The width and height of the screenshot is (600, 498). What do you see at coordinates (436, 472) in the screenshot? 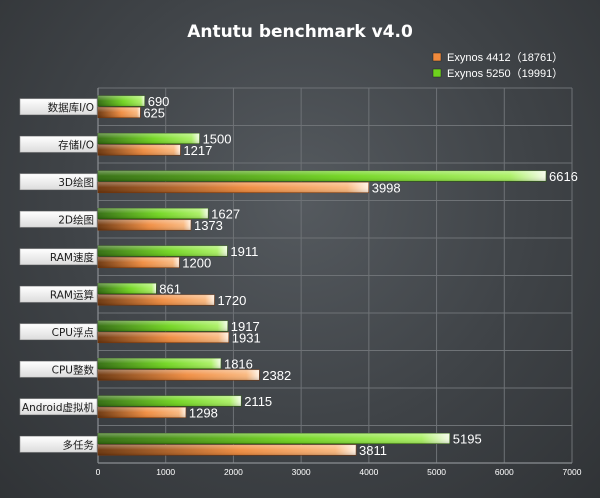
I see `x-tick-label: 5000` at bounding box center [436, 472].